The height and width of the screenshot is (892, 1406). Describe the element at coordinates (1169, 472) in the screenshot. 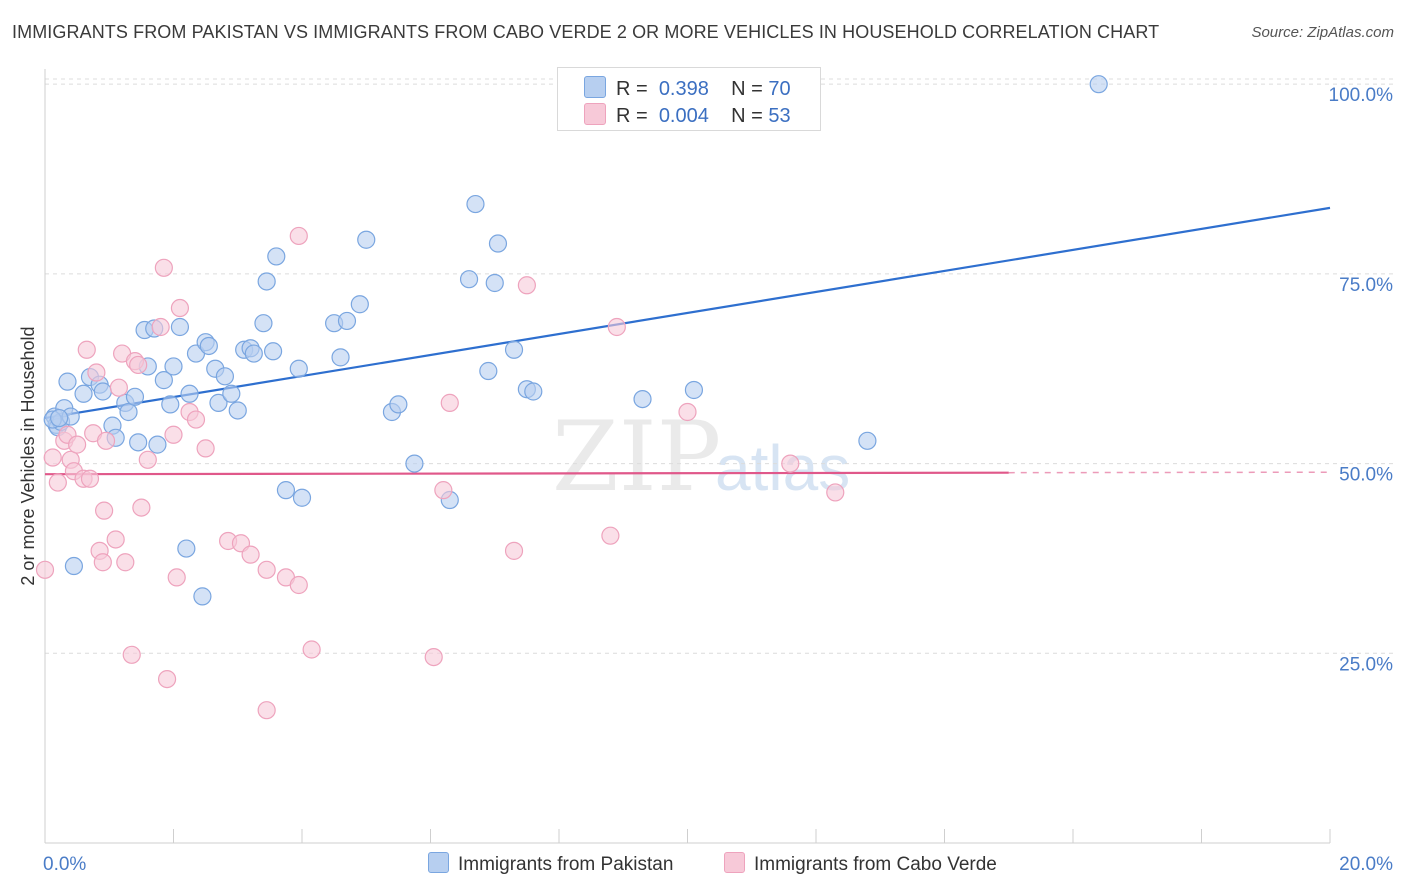

I see `cabo-verde-trend-extension` at that location.